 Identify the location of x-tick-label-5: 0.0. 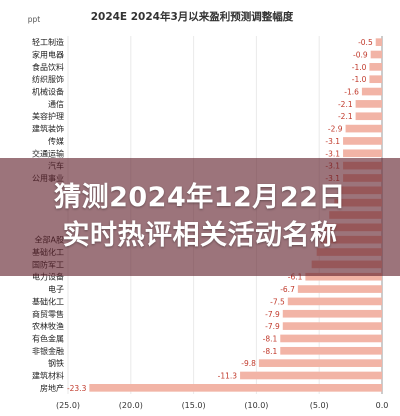
(382, 405).